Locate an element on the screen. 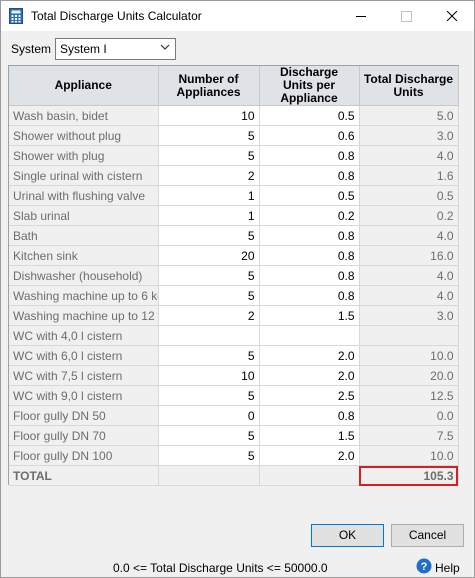  table-row: Shower without plug 5 0.6 3.0 is located at coordinates (234, 135).